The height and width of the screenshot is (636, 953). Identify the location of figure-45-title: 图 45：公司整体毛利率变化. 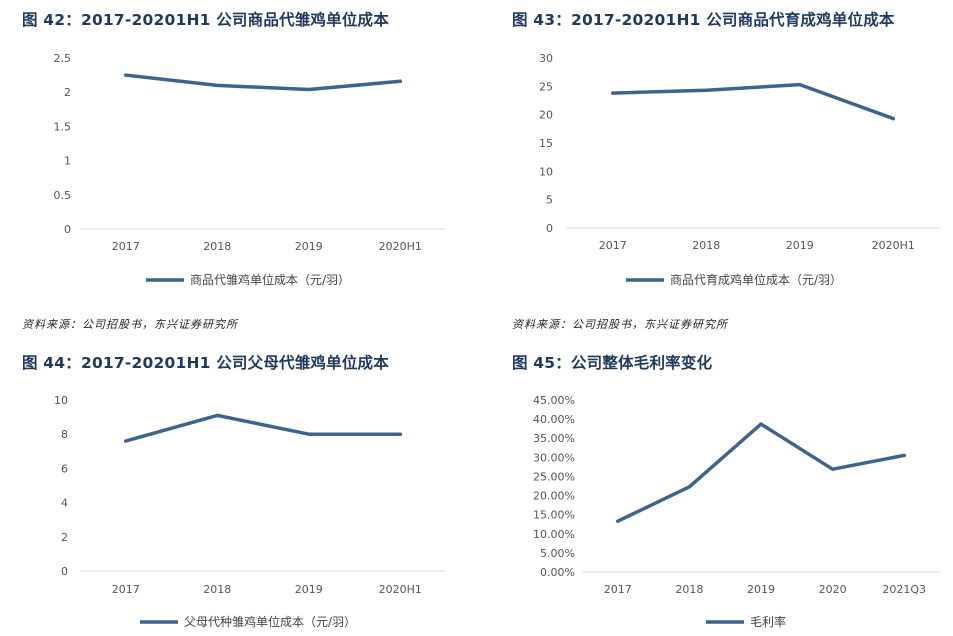
(612, 363).